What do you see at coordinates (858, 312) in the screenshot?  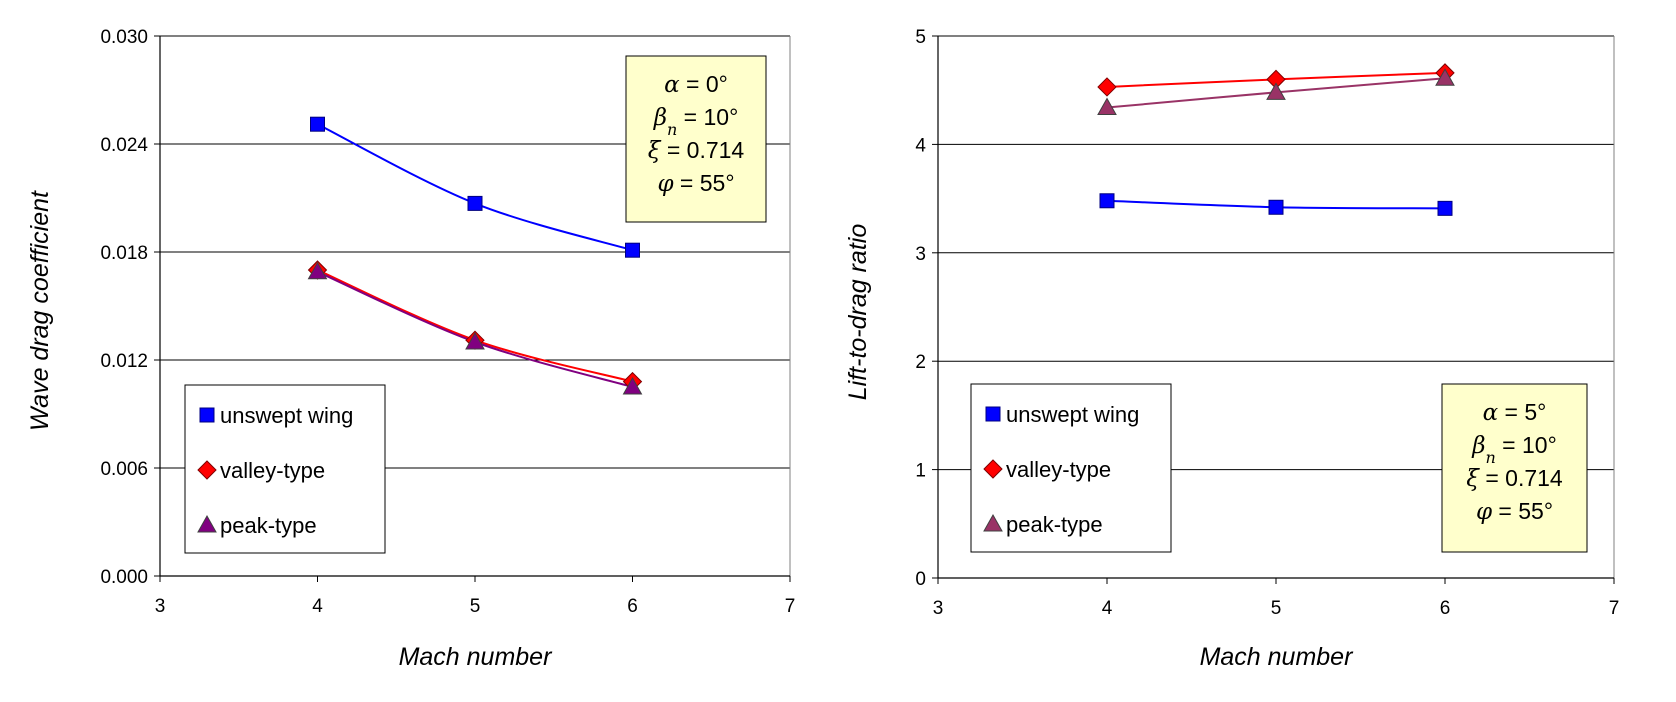 I see `y-axis-title: Lift-to-drag ratio` at bounding box center [858, 312].